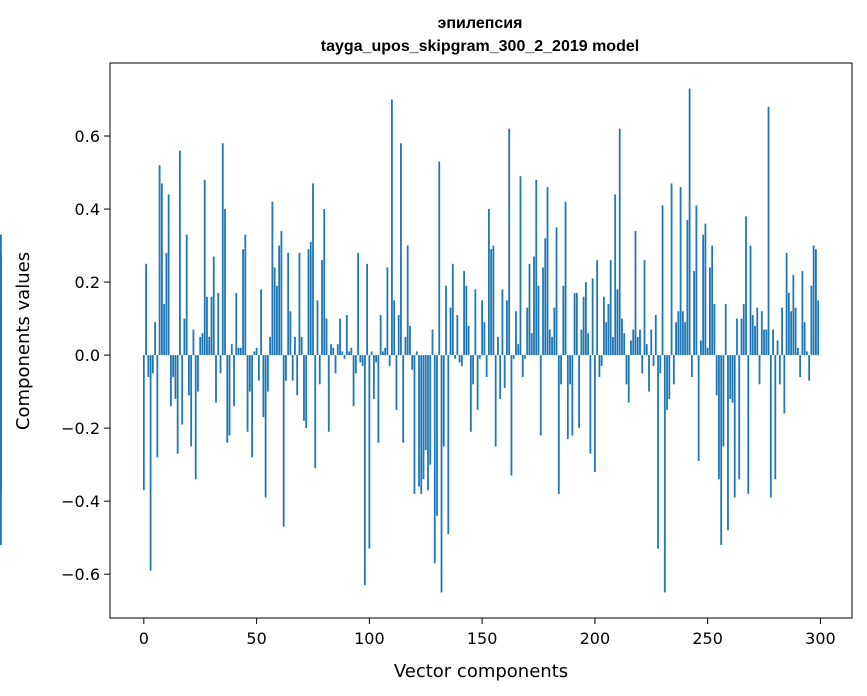  What do you see at coordinates (80, 428) in the screenshot?
I see `y-tick-label-2: −0.2` at bounding box center [80, 428].